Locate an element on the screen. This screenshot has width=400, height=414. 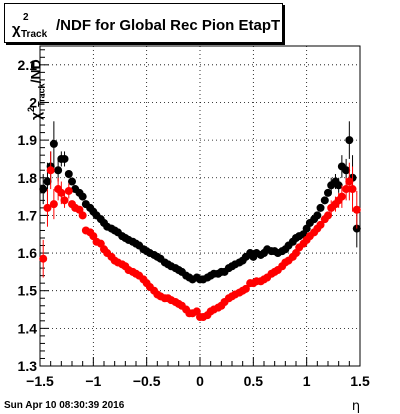
title-superscript: 2 is located at coordinates (26, 17).